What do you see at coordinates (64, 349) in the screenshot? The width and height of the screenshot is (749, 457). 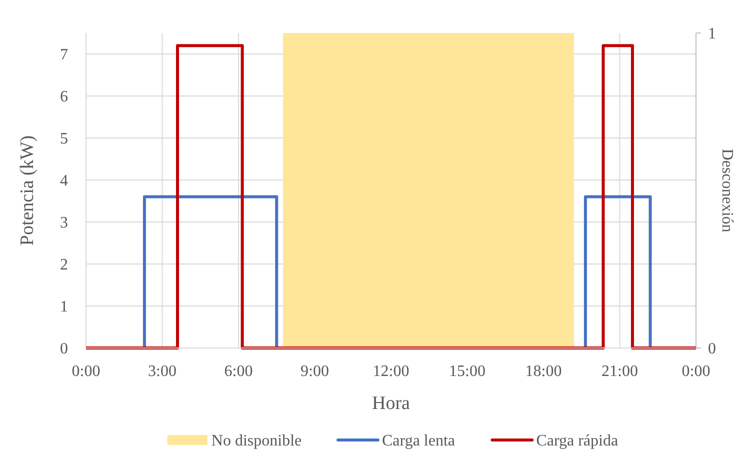 I see `y-tick-label: 0` at bounding box center [64, 349].